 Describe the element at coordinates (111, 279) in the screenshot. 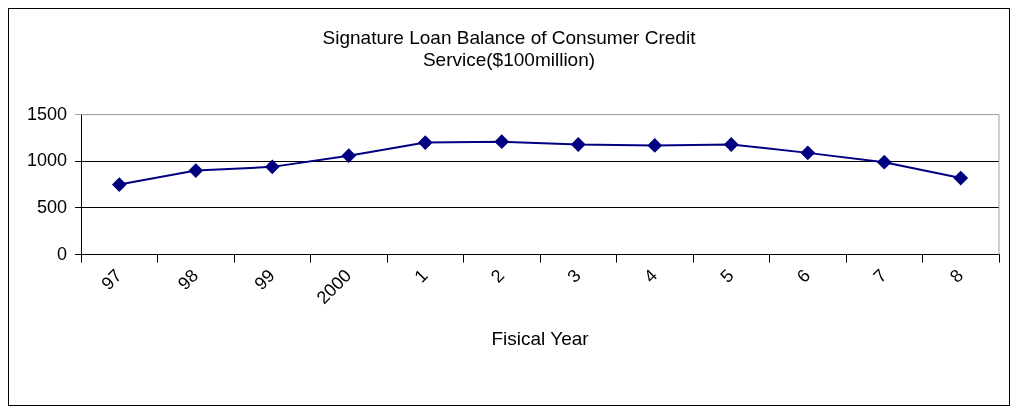

I see `x-tick-label: 97` at that location.